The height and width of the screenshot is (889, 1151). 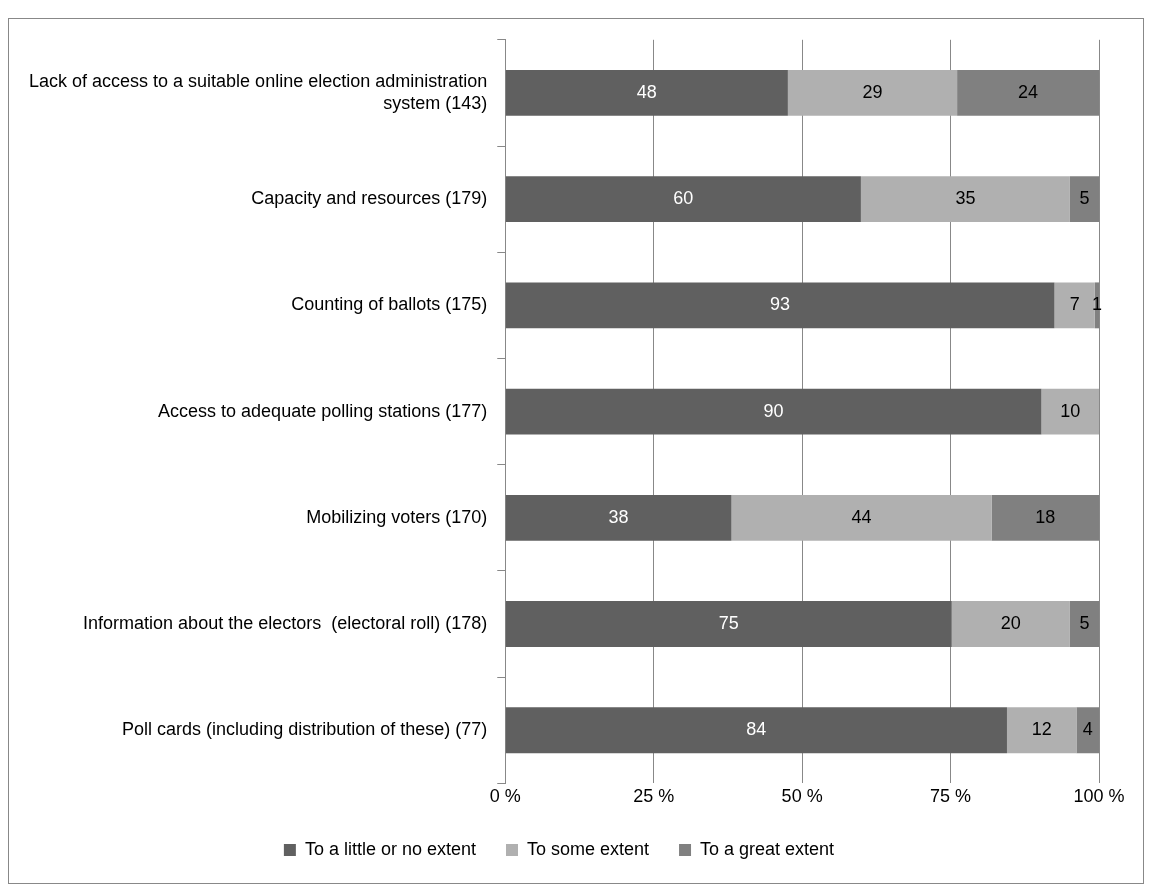 What do you see at coordinates (1099, 796) in the screenshot?
I see `x-tick-label: 100 %` at bounding box center [1099, 796].